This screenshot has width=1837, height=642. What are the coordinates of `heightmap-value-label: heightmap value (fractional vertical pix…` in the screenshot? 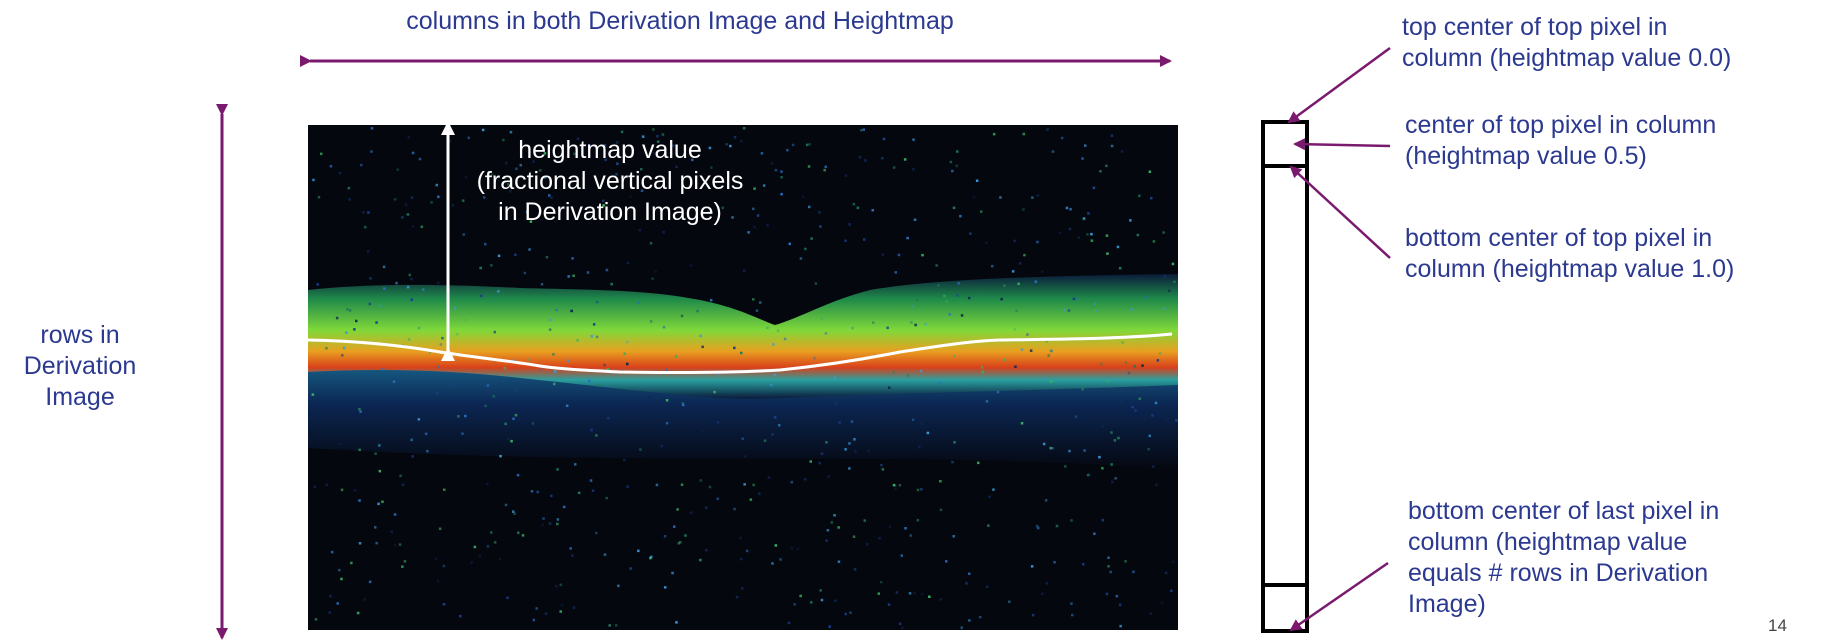 It's located at (610, 181).